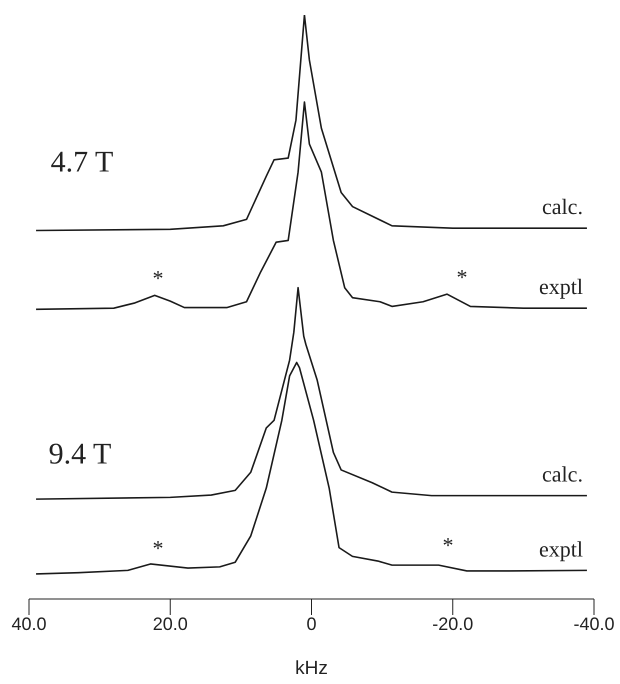 The height and width of the screenshot is (684, 620). What do you see at coordinates (311, 624) in the screenshot?
I see `x-tick-label: 0` at bounding box center [311, 624].